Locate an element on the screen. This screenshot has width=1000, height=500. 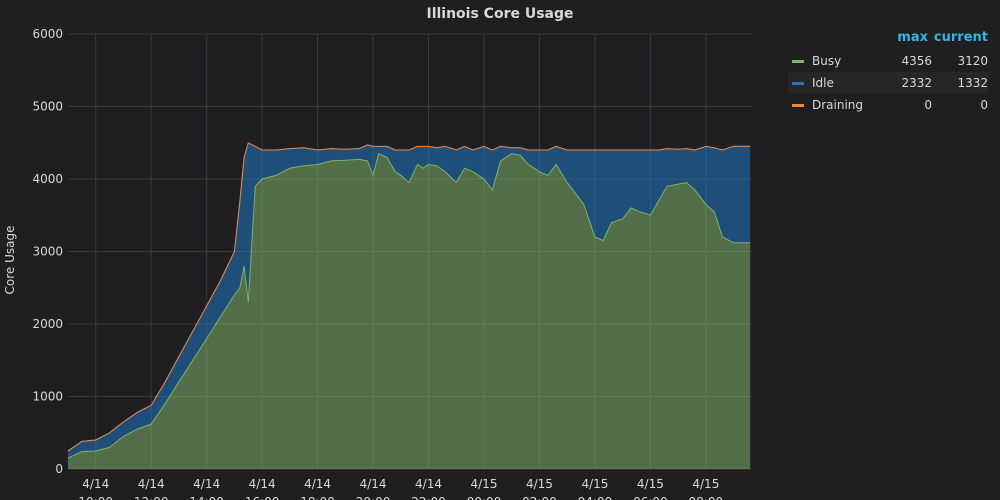
legend-item-label: Idle is located at coordinates (823, 83).